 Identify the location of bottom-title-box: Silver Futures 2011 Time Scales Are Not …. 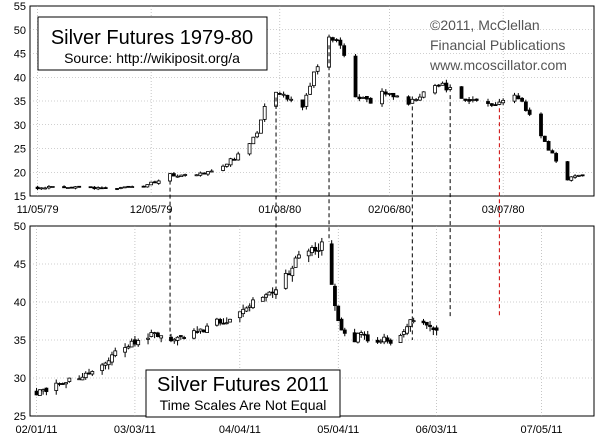
(243, 393).